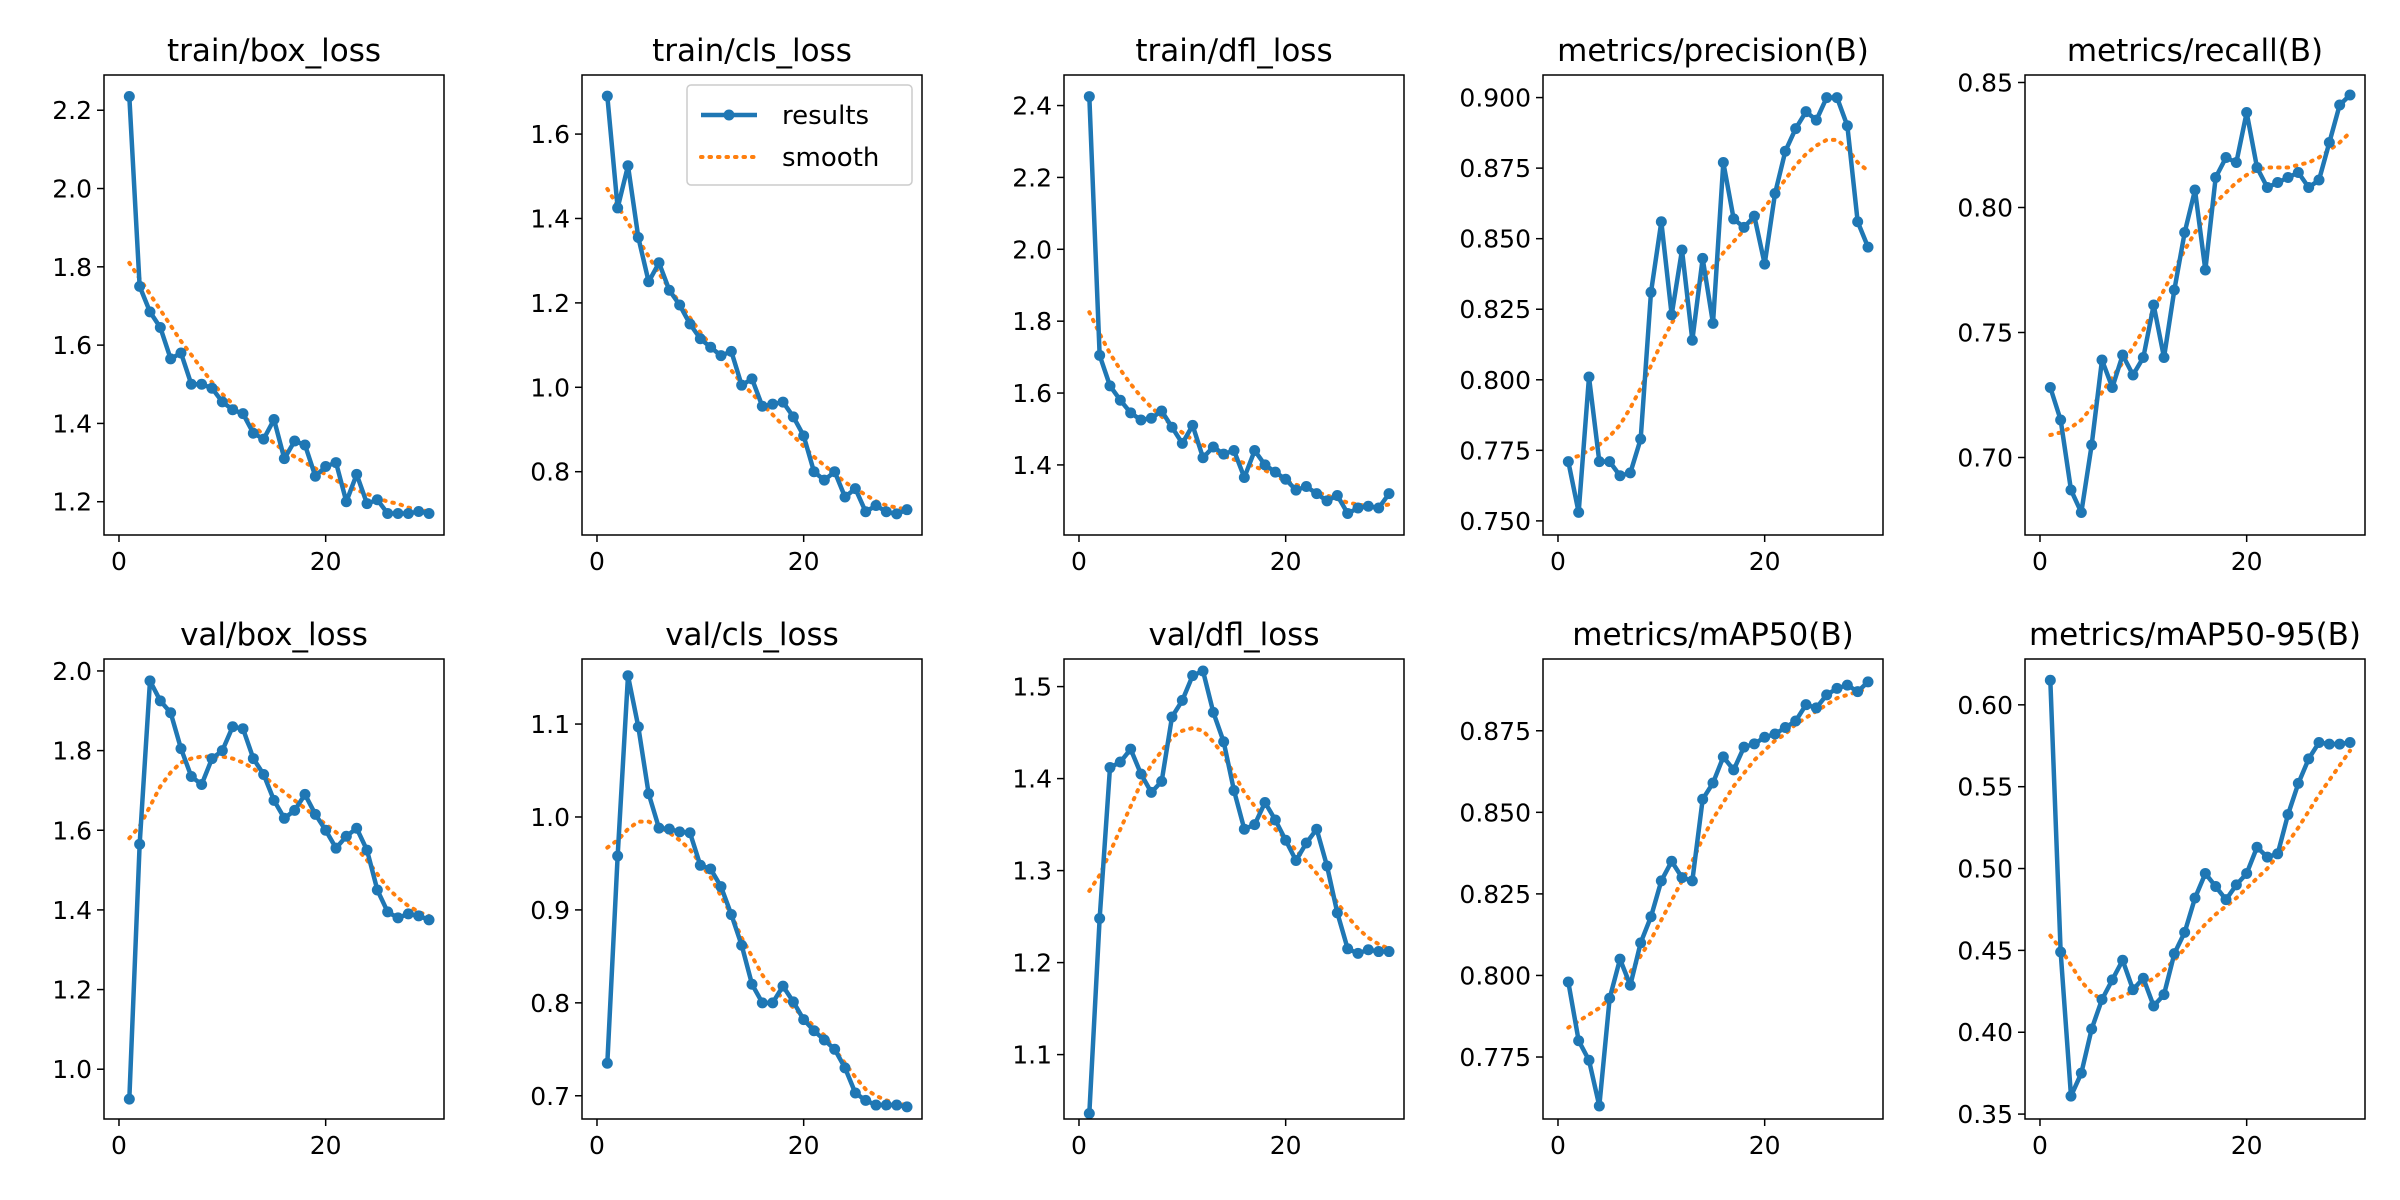 Image resolution: width=2400 pixels, height=1200 pixels. Describe the element at coordinates (1985, 869) in the screenshot. I see `y-tick-label: 0.50` at that location.